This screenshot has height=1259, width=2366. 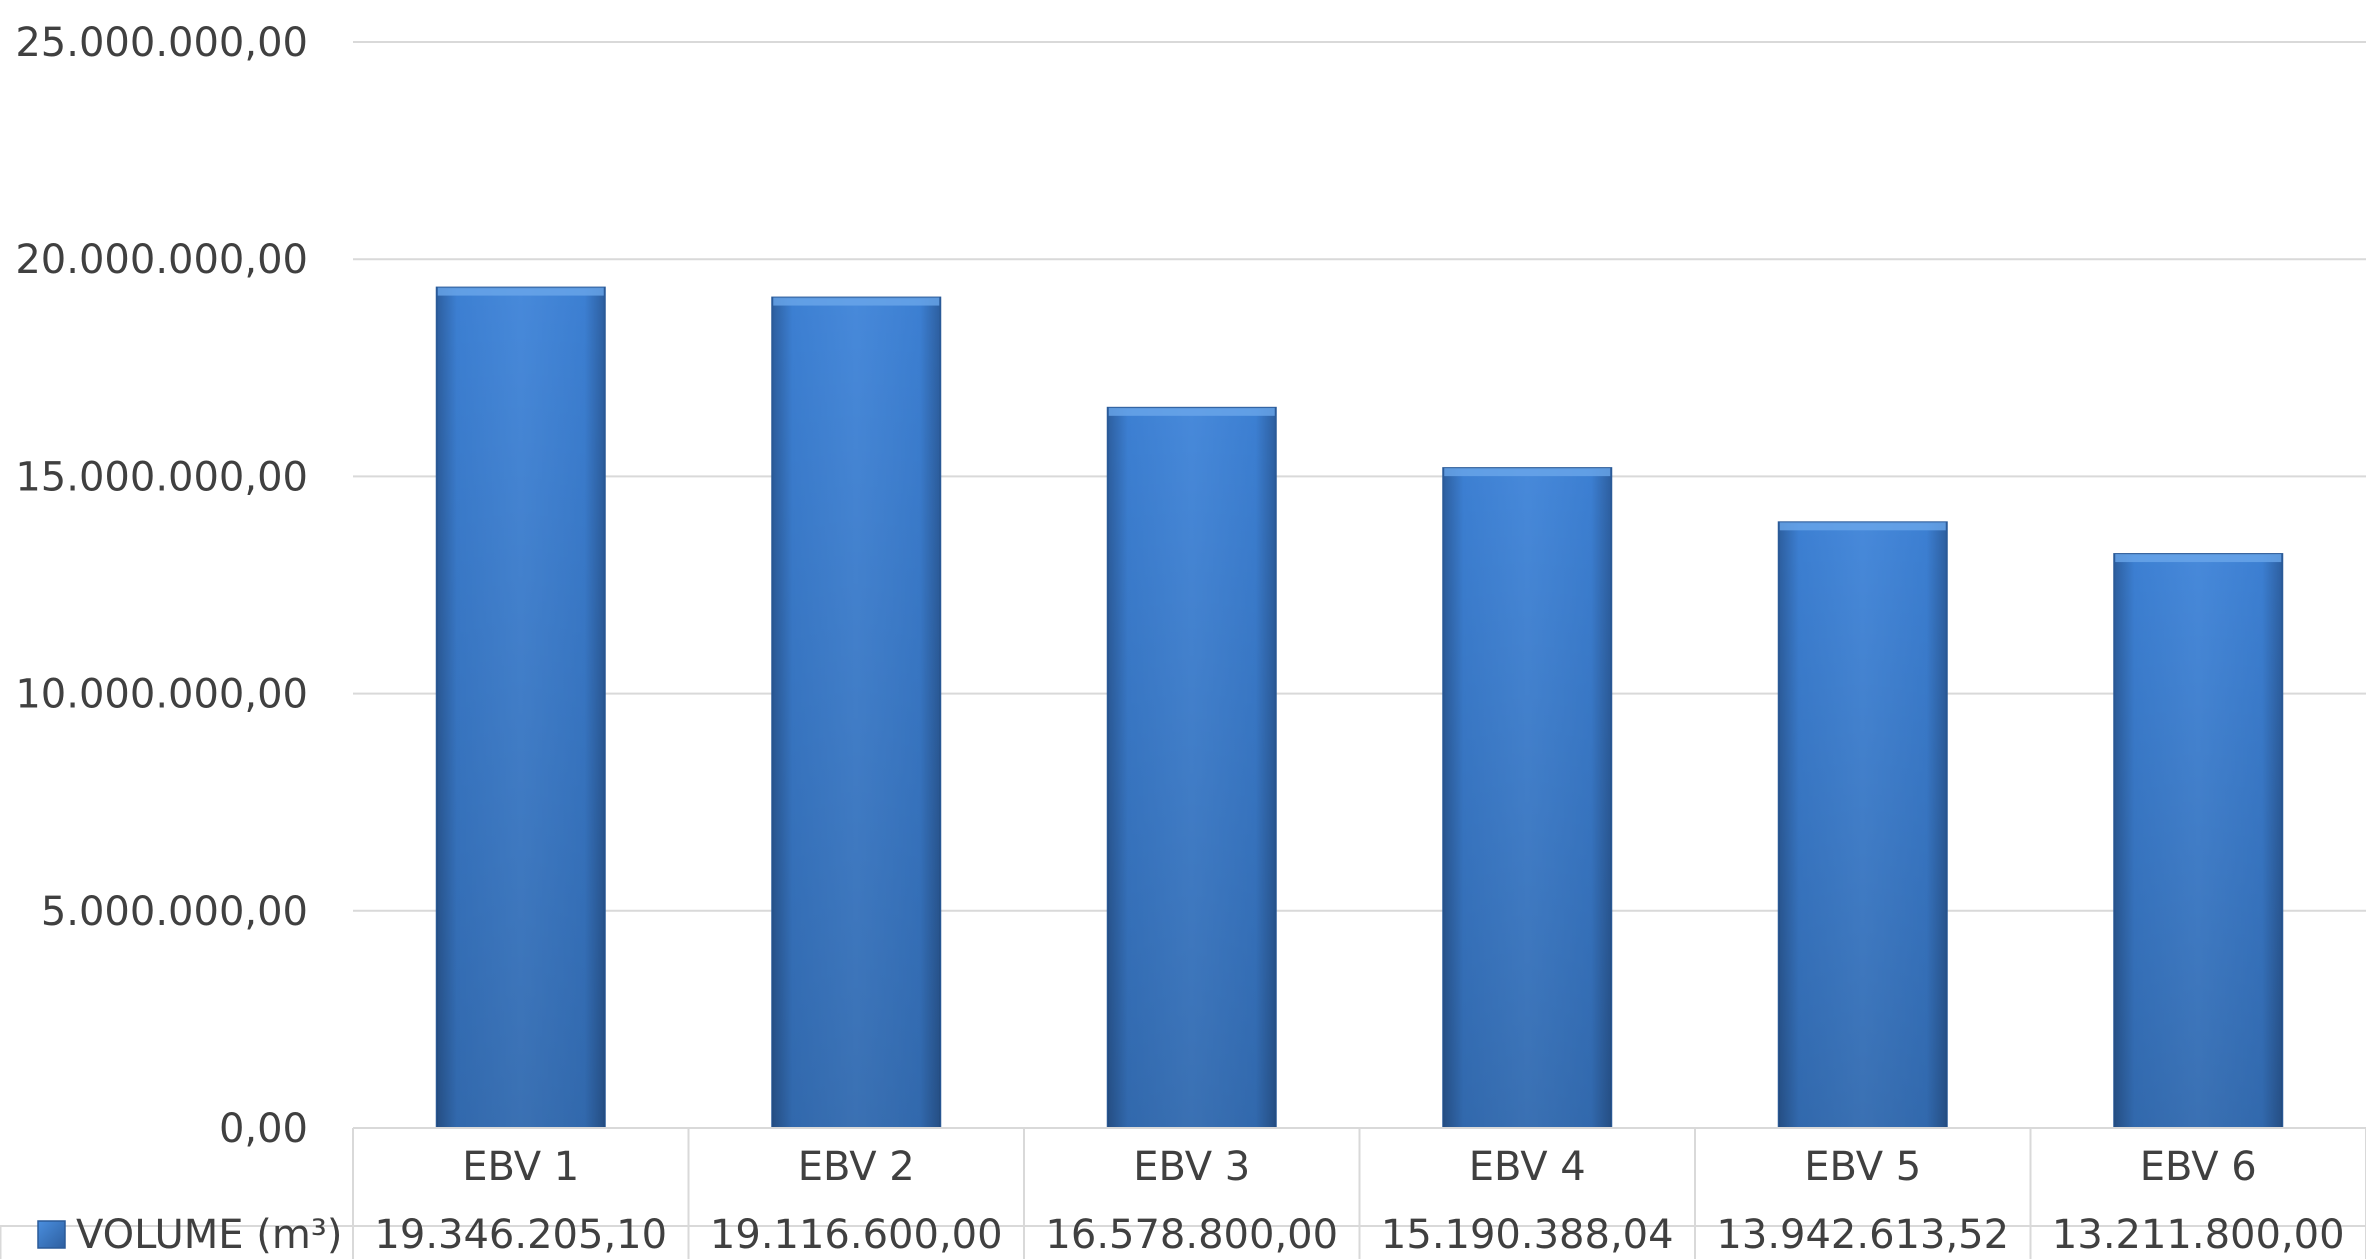 What do you see at coordinates (1527, 1167) in the screenshot?
I see `category-label: EBV 4` at bounding box center [1527, 1167].